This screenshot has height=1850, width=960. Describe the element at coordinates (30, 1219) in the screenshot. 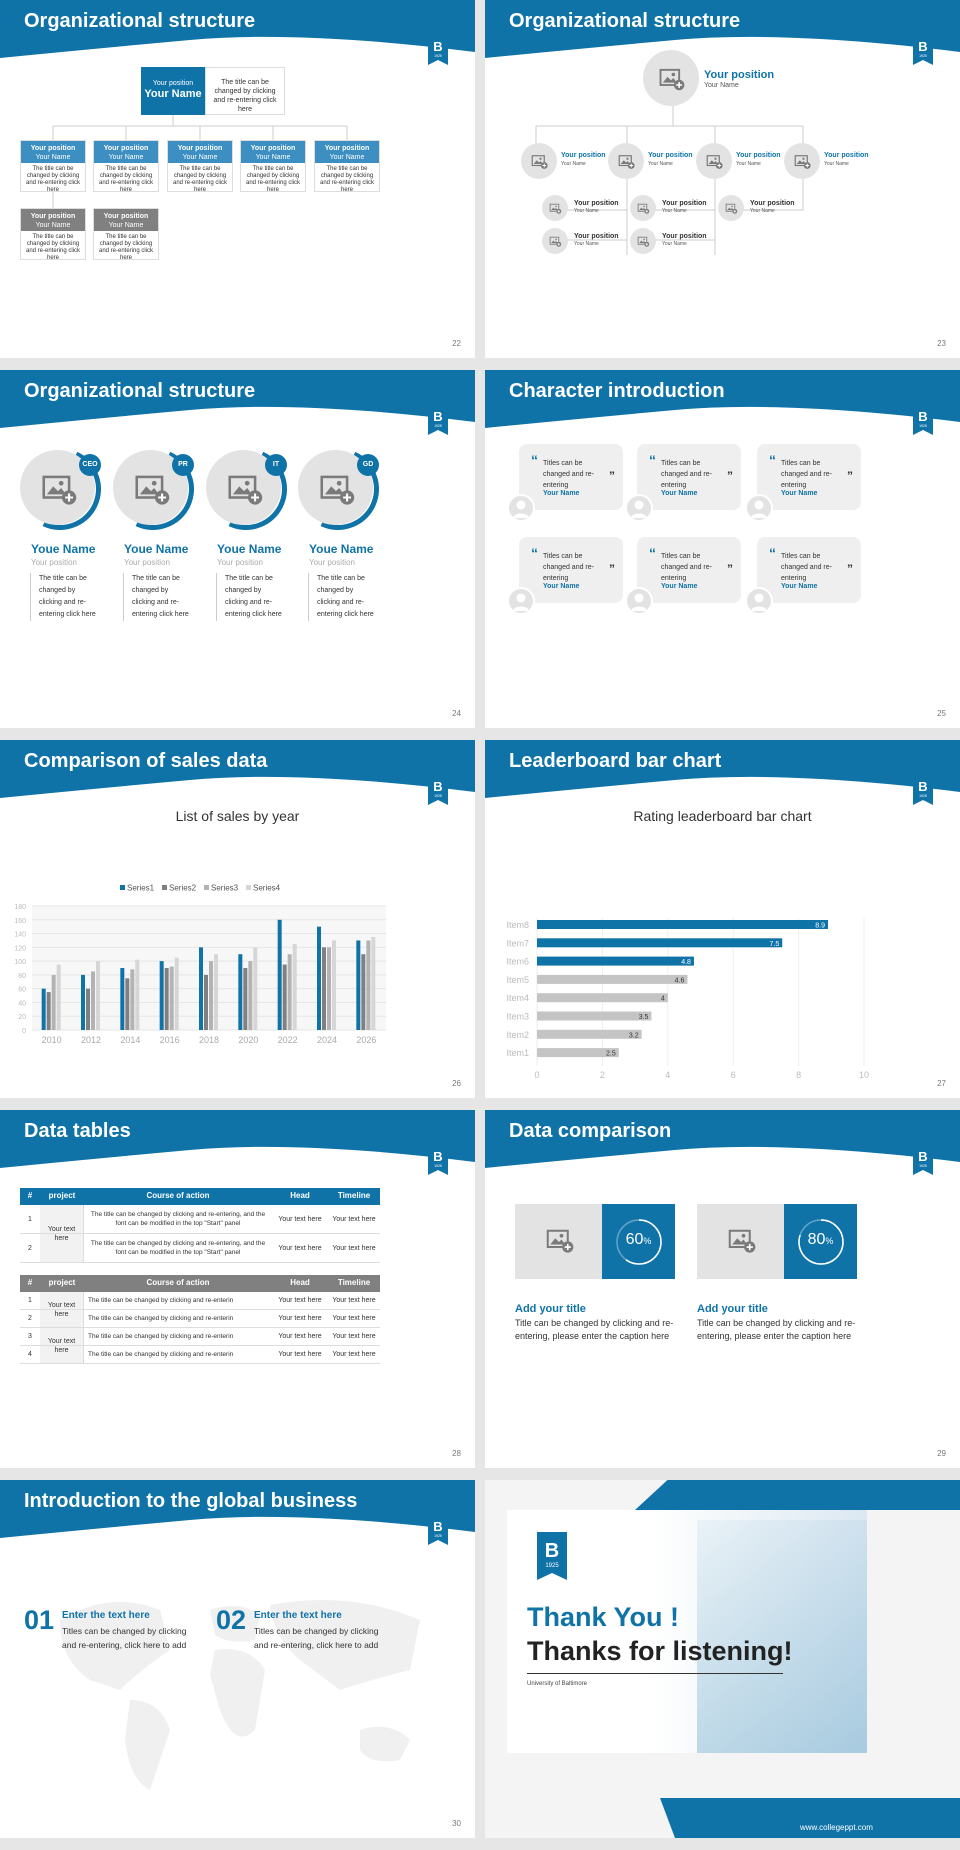

I see `row-number: 1` at that location.